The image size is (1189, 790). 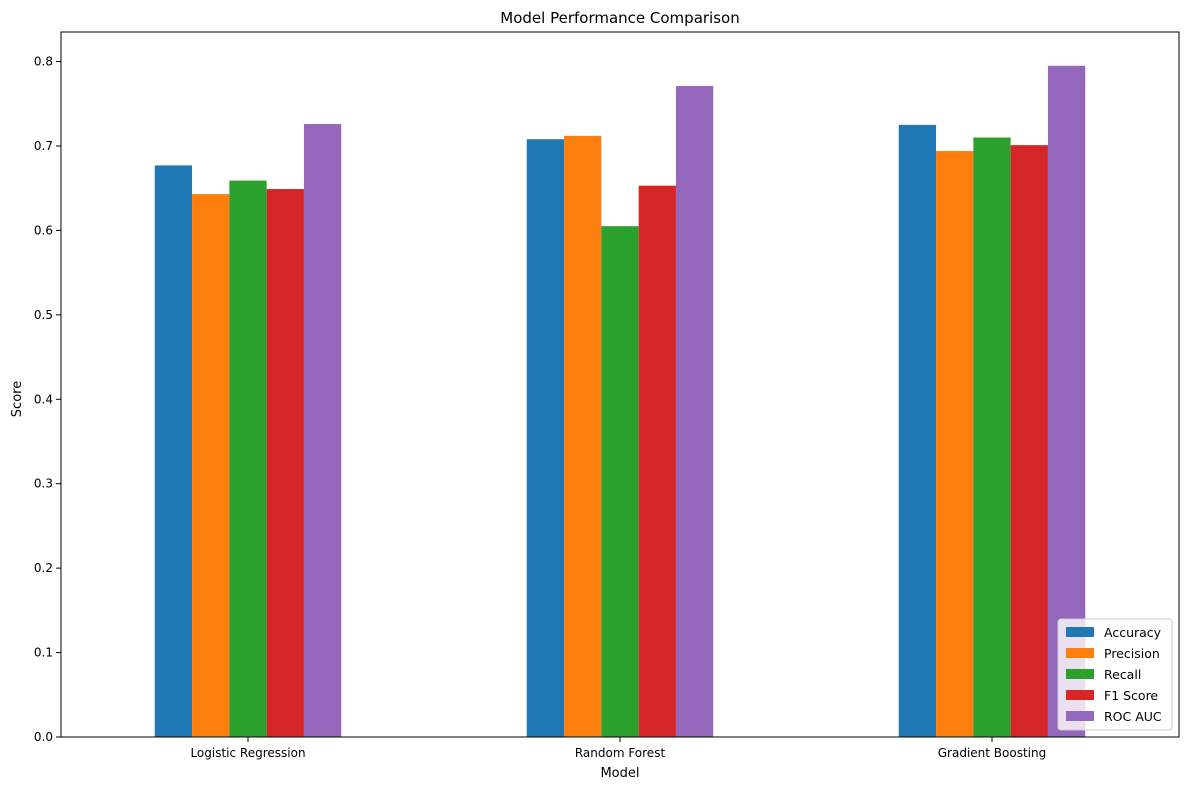 What do you see at coordinates (1133, 632) in the screenshot?
I see `legend-label: Accuracy` at bounding box center [1133, 632].